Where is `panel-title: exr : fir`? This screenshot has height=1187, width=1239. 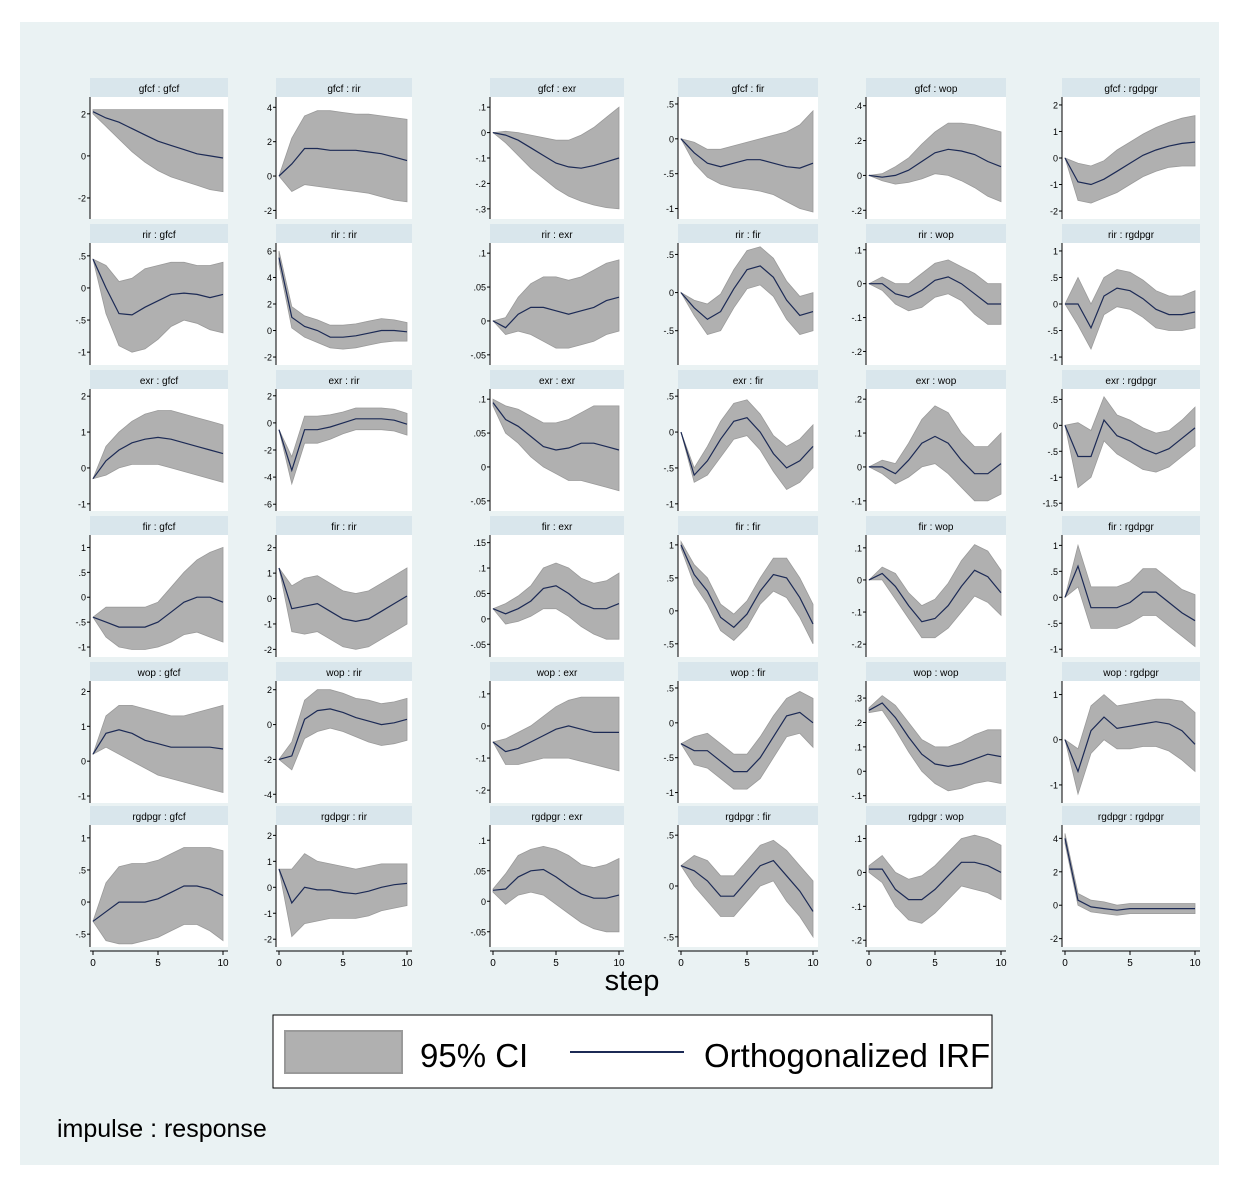
panel-title: exr : fir is located at coordinates (748, 381).